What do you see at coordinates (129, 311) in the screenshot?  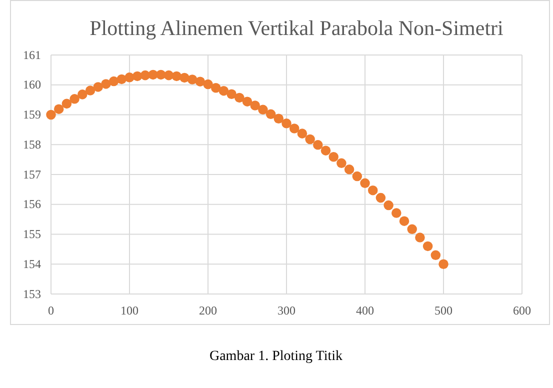 I see `x-tick-label: 100` at bounding box center [129, 311].